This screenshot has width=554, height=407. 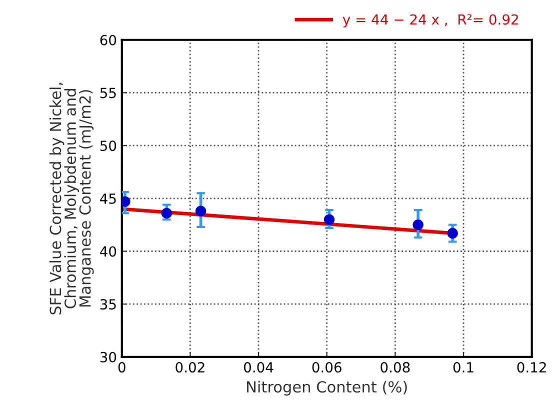 I want to click on x-tick-label: 0.1, so click(x=463, y=367).